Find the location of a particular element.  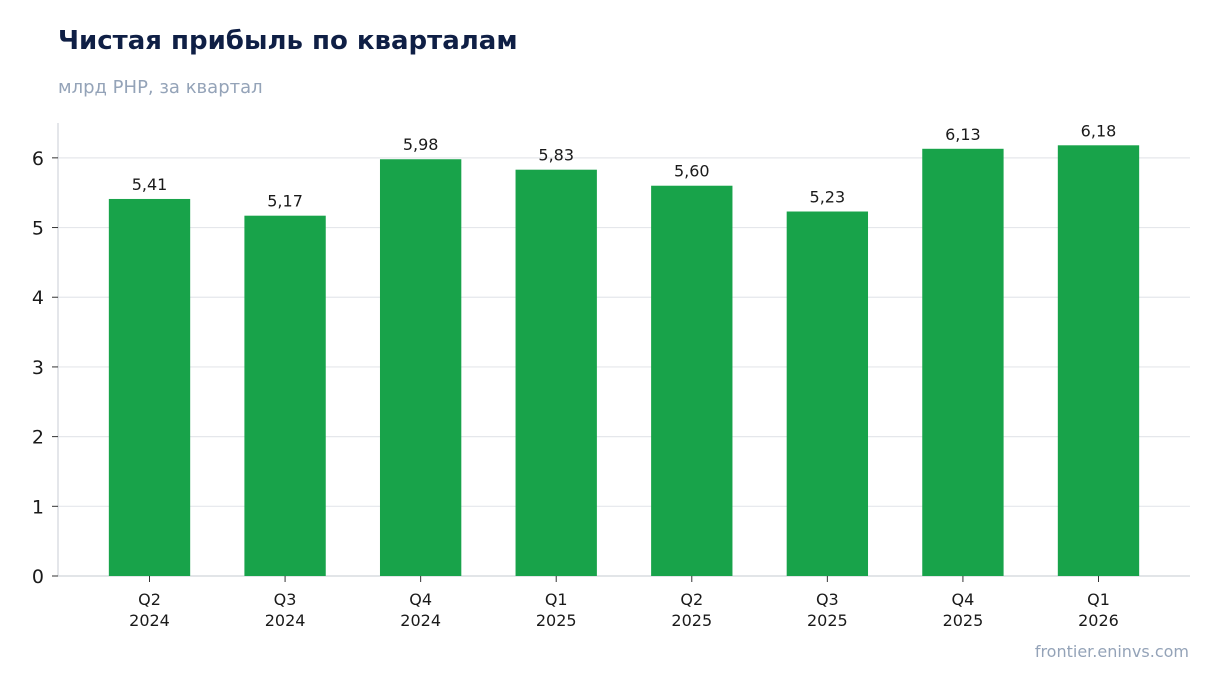

y-tick: 3 is located at coordinates (45, 368).